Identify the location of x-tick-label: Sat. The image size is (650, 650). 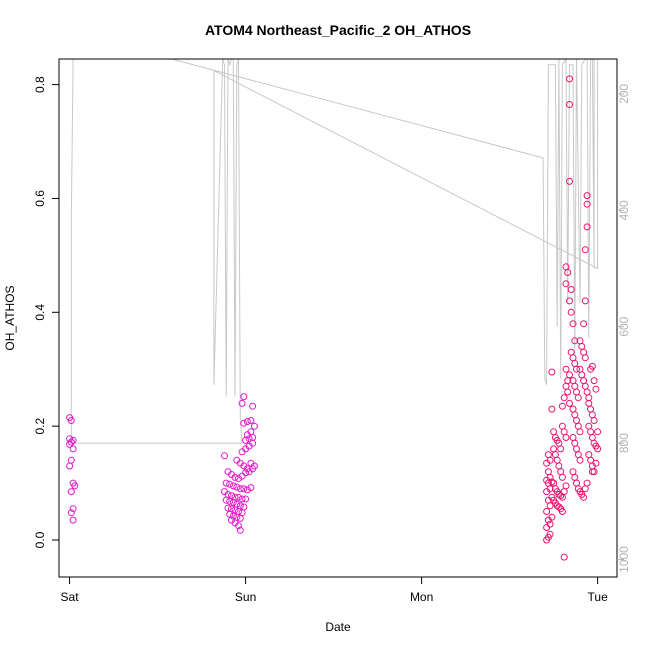
(70, 597).